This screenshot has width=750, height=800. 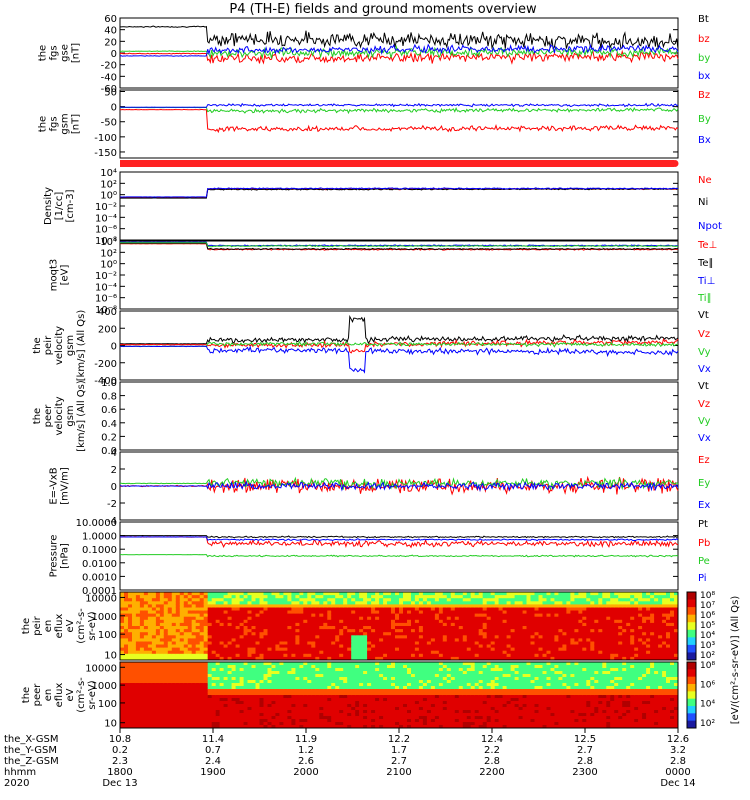 I want to click on y-axis-label-line: [mV/m], so click(x=65, y=486).